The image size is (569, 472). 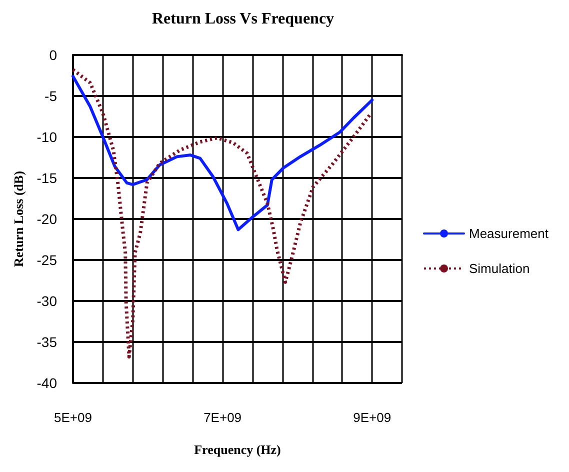 What do you see at coordinates (47, 301) in the screenshot?
I see `y-tick-label: -30` at bounding box center [47, 301].